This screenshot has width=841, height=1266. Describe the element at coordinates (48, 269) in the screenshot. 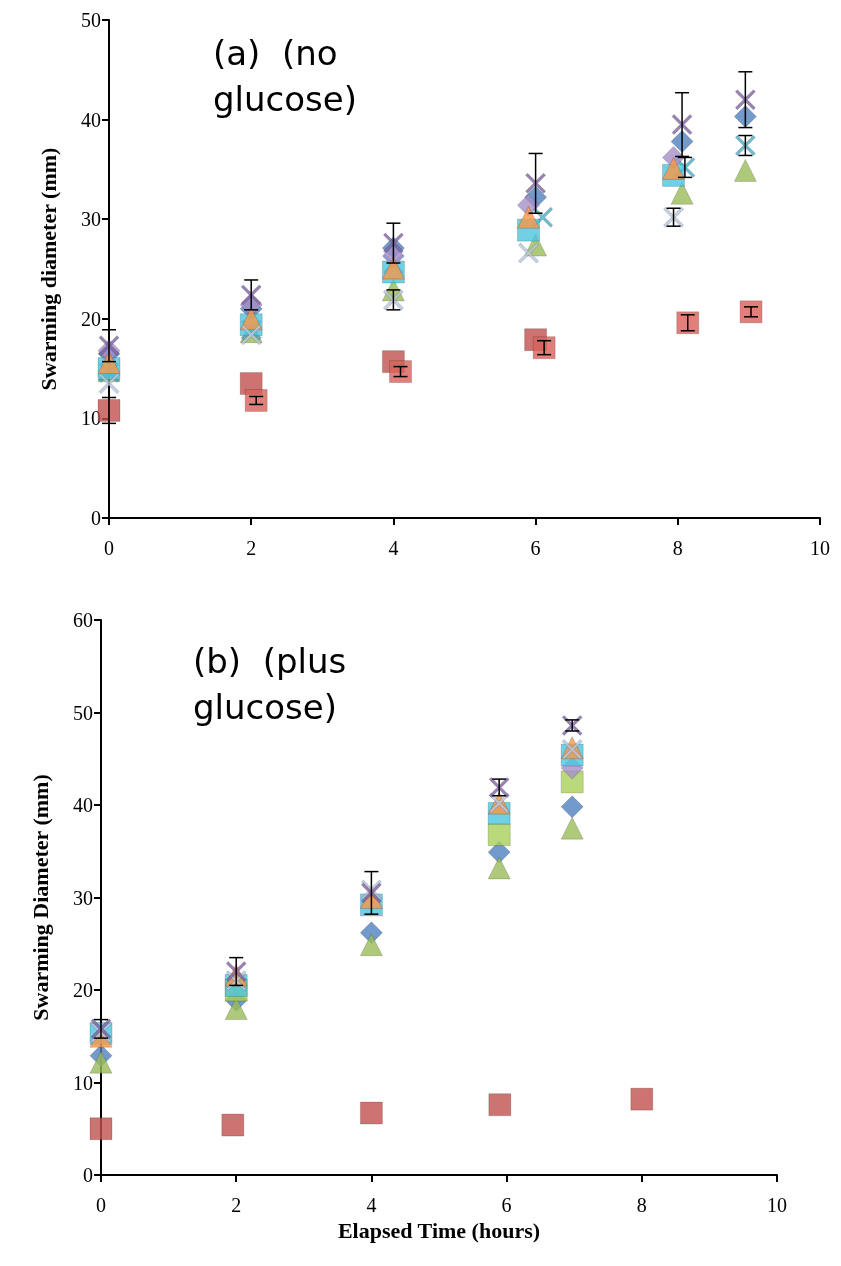

I see `y-axis-title: Swarming diameter (mm)` at that location.